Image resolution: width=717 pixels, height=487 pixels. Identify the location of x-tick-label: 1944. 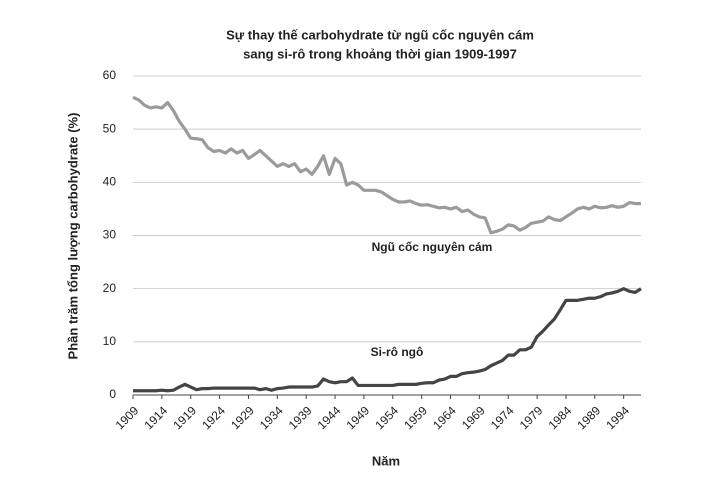
(329, 417).